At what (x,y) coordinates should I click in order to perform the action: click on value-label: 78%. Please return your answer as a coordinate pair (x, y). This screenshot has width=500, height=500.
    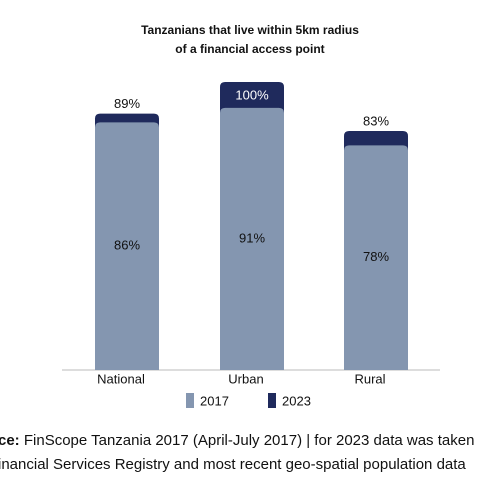
    Looking at the image, I should click on (376, 256).